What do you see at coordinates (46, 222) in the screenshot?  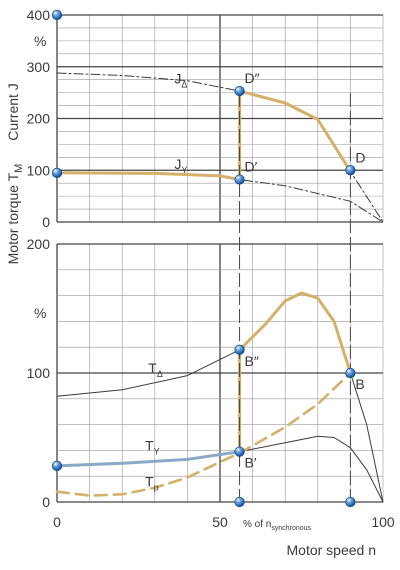 I see `current-y-tick-label: 0` at bounding box center [46, 222].